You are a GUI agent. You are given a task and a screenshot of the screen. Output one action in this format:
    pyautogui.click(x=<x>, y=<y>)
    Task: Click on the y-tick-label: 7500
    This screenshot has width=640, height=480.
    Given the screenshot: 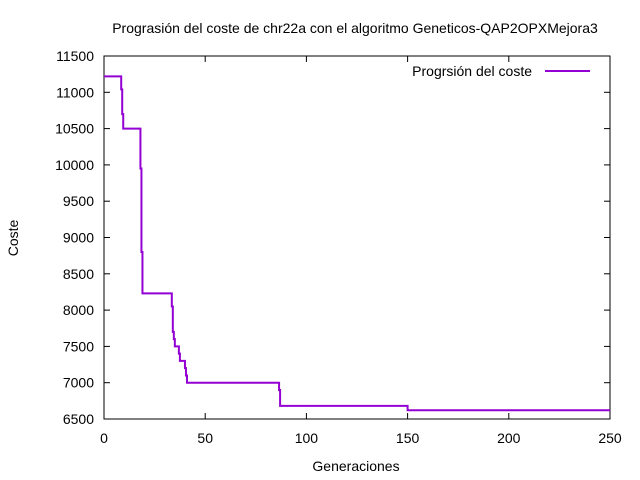 What is the action you would take?
    pyautogui.click(x=78, y=346)
    